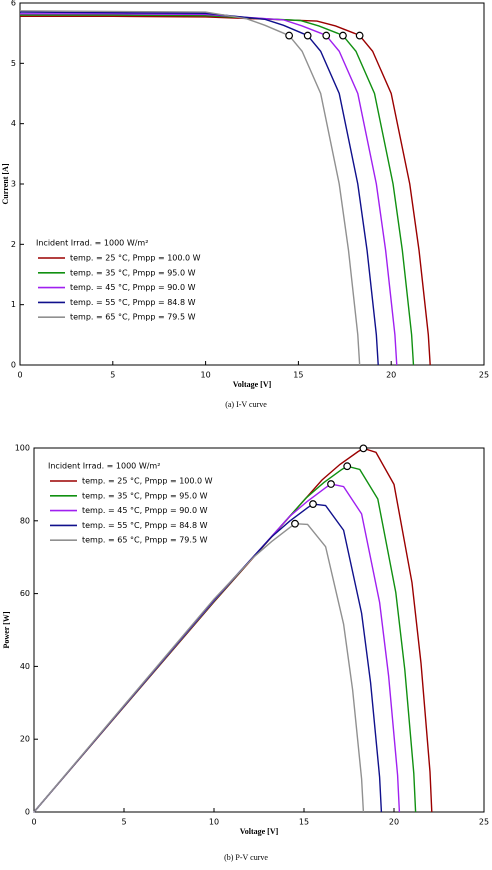 The width and height of the screenshot is (492, 870). I want to click on caption: (b) P-V curve, so click(246, 857).